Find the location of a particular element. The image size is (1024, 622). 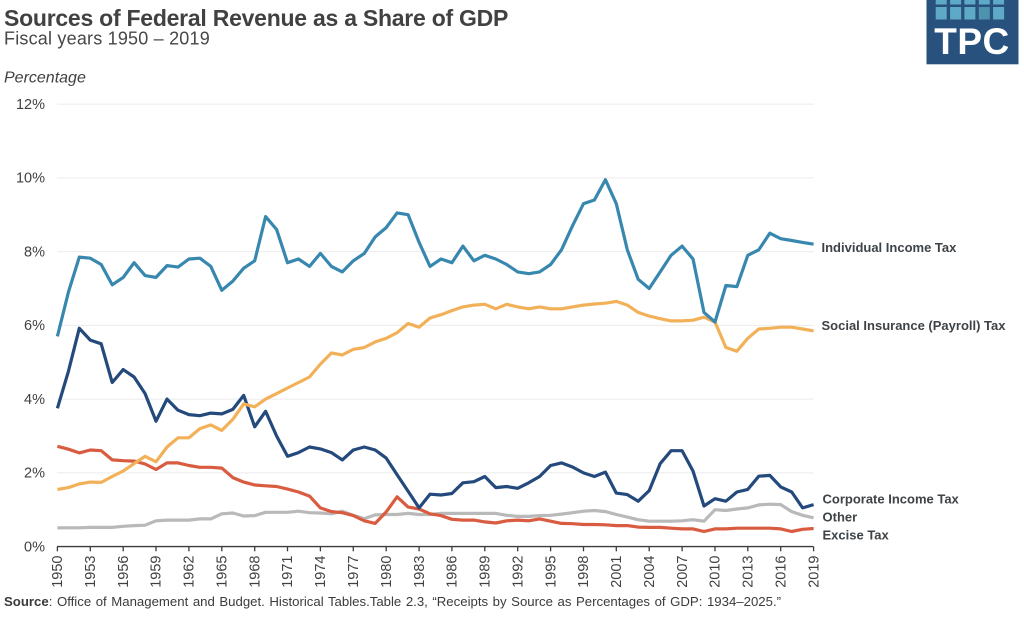

svg-text: 1974 is located at coordinates (321, 572).